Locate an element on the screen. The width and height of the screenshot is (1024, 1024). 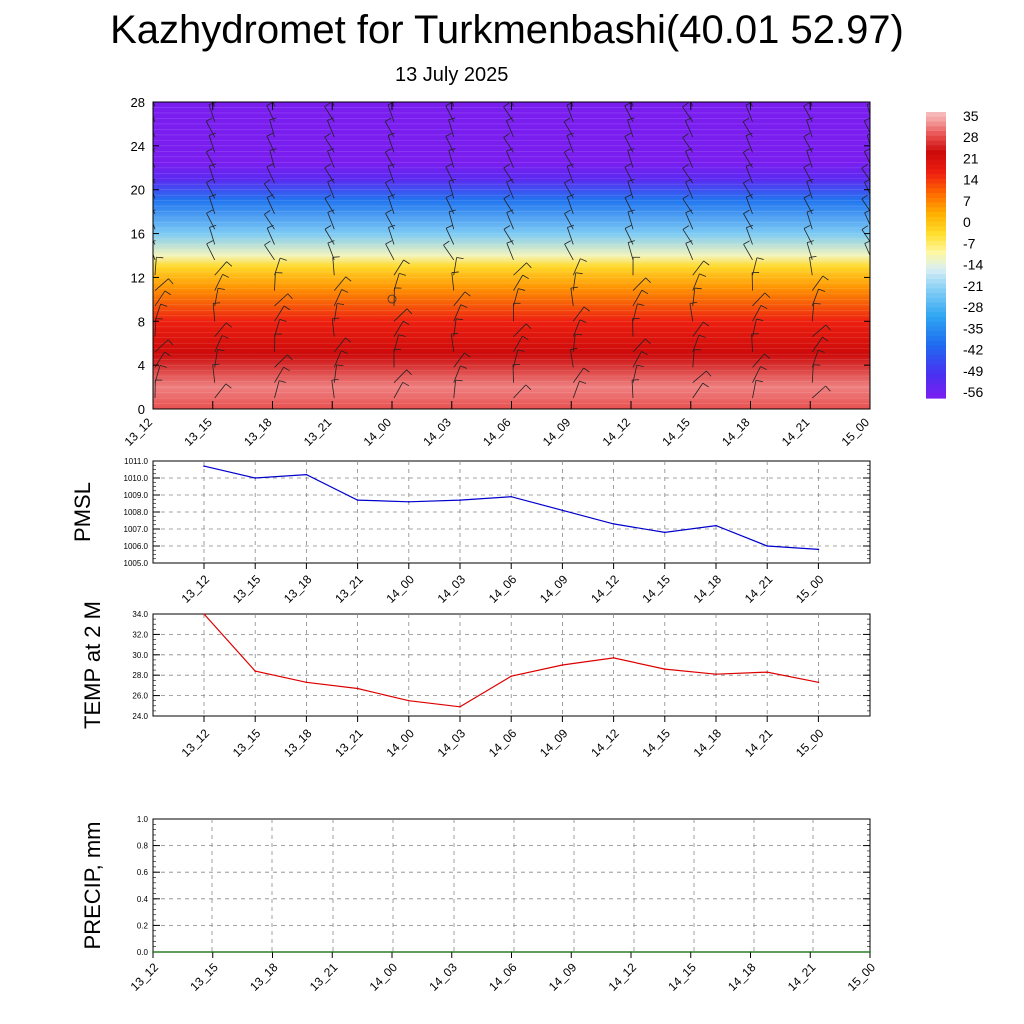
y-tick-label: 0.2 is located at coordinates (143, 925).